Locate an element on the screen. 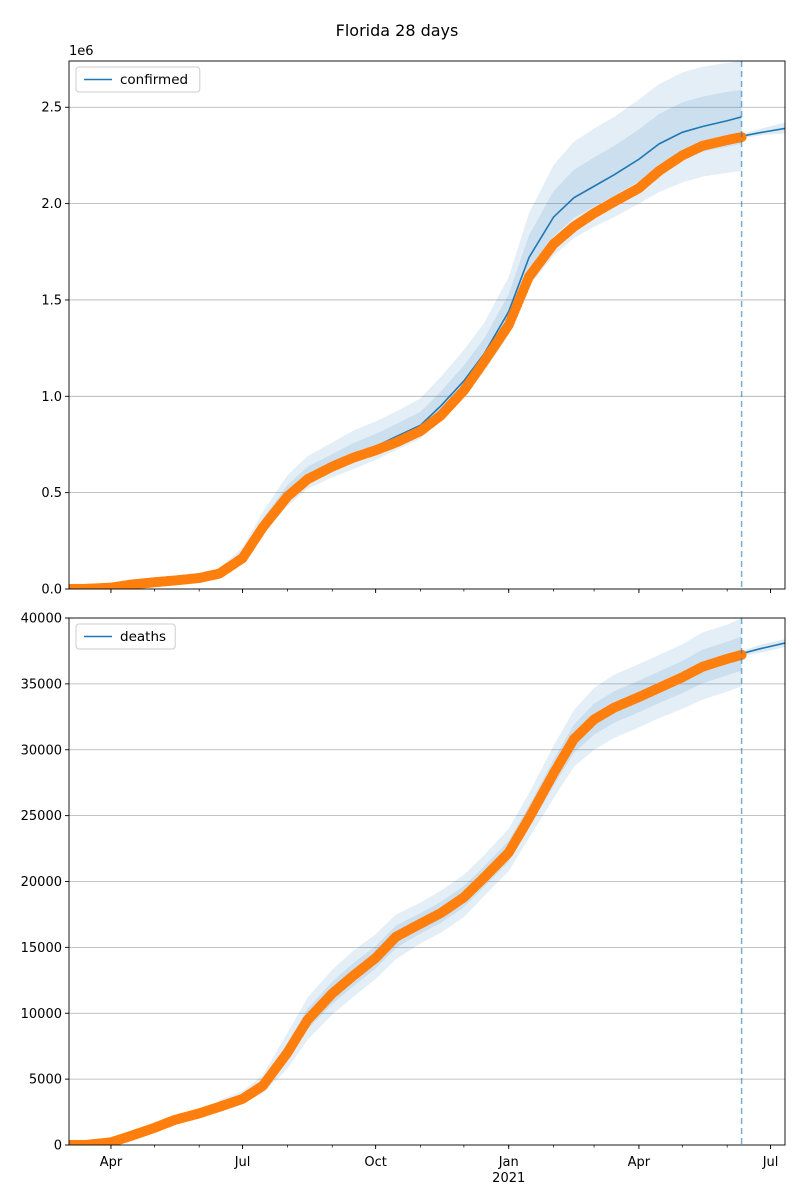 The image size is (800, 1200). y-tick-label: 2.0 is located at coordinates (51, 204).